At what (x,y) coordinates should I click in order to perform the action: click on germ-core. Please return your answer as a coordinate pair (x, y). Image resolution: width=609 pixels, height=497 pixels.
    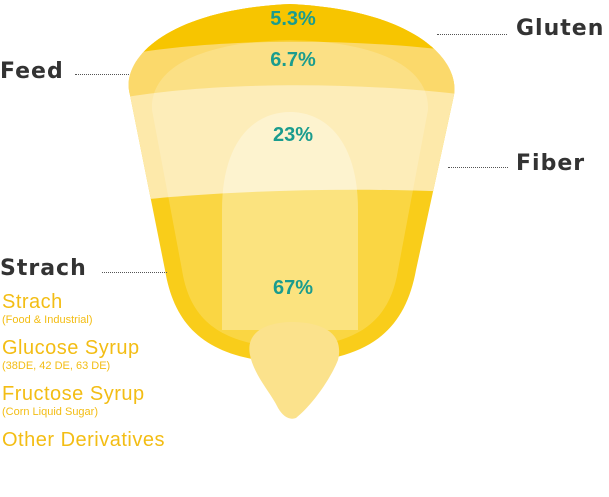
    Looking at the image, I should click on (290, 221).